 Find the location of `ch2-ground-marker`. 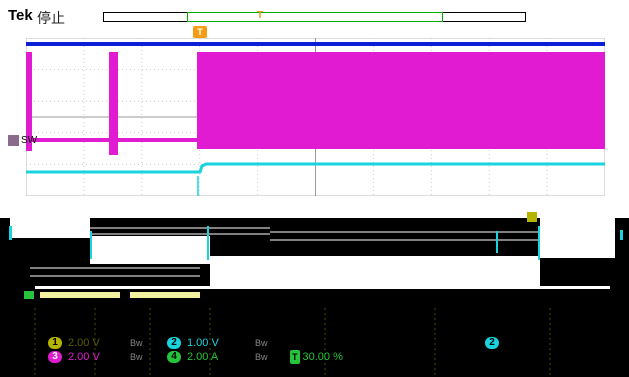

ch2-ground-marker is located at coordinates (532, 217).